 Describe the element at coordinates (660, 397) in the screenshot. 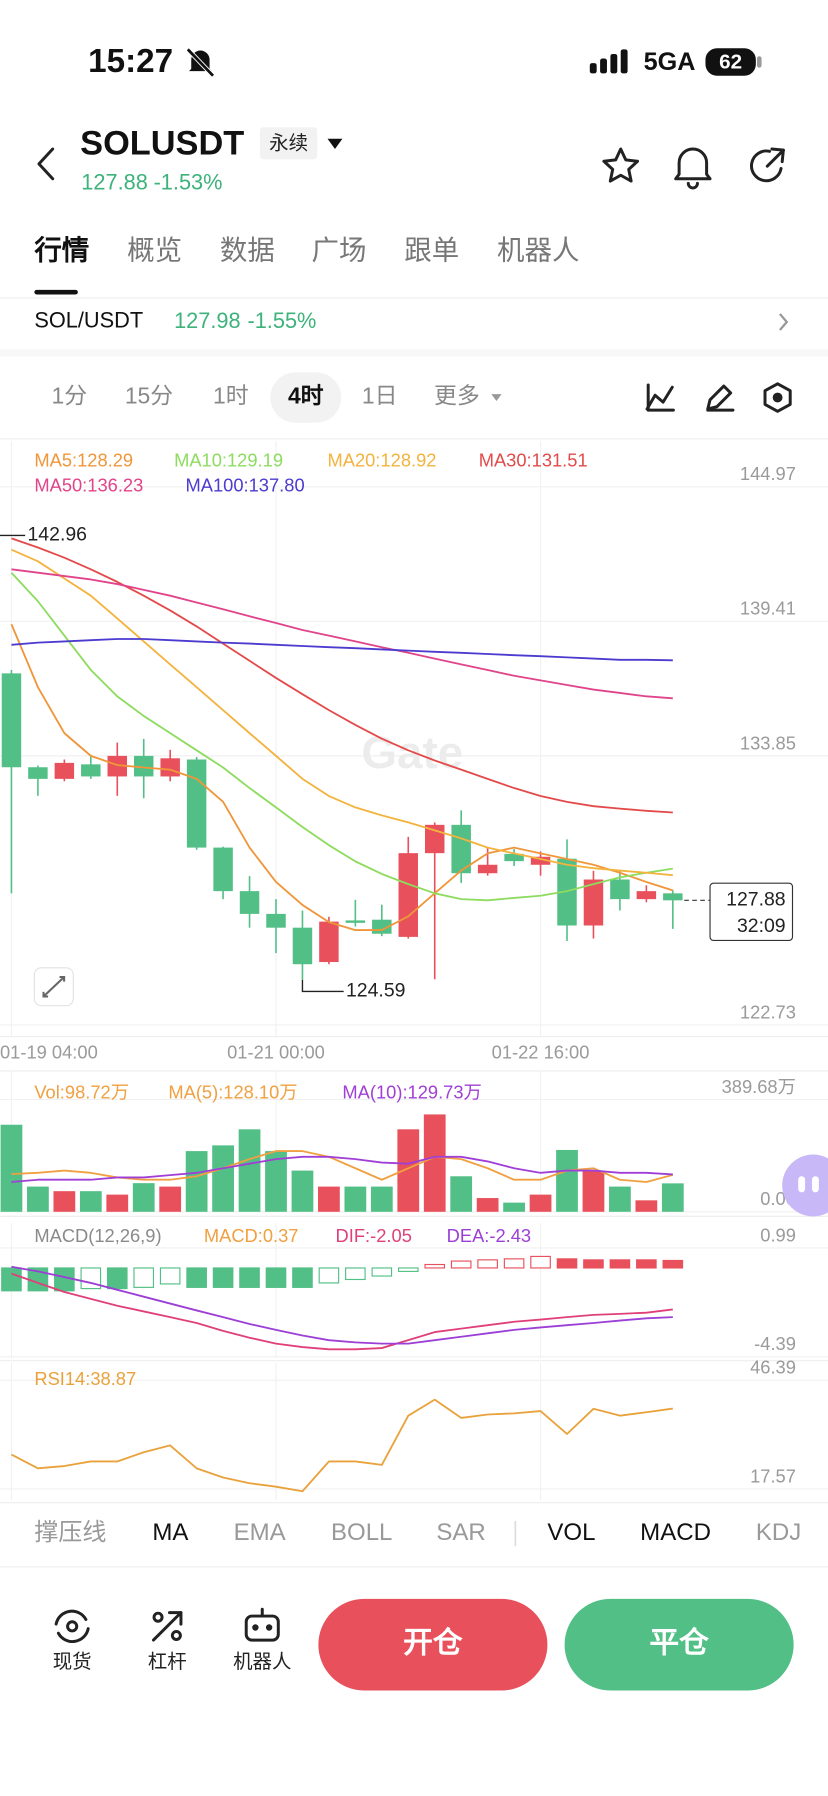

I see `indicator-button` at that location.